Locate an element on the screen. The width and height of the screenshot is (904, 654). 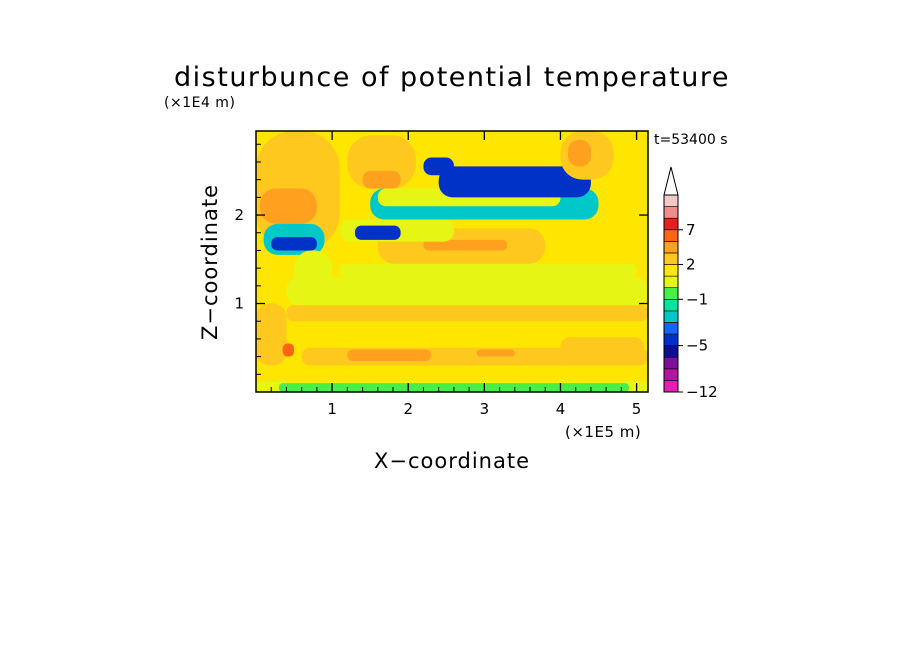
x-tick-label: 5 is located at coordinates (637, 409).